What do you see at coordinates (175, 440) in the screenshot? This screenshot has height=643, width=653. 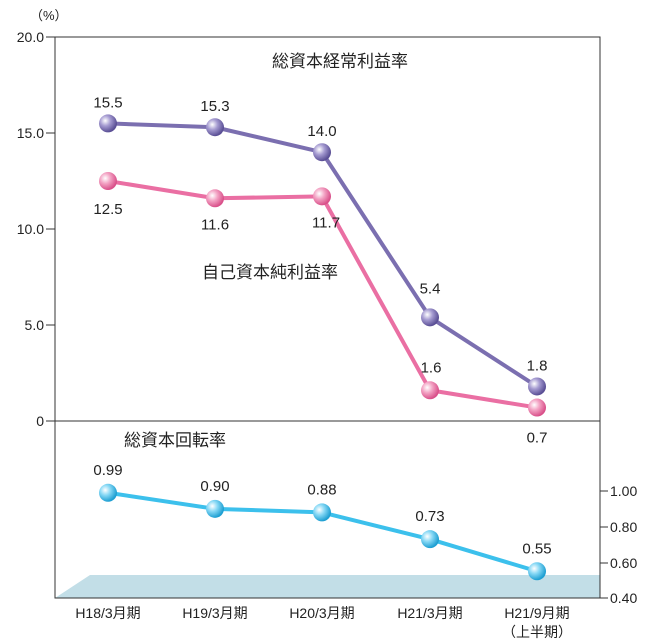 I see `series-name-turnover: 総資本回転率` at bounding box center [175, 440].